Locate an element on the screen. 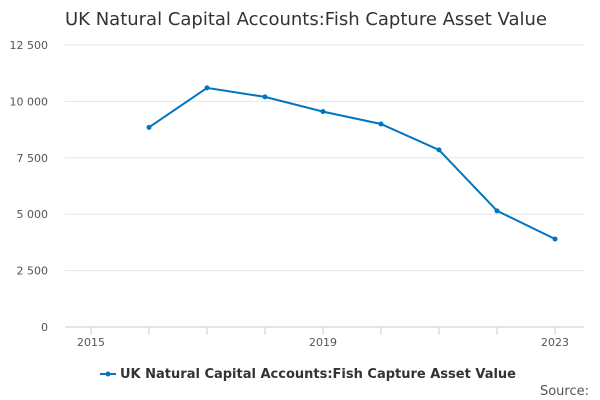 The width and height of the screenshot is (600, 400). x-axis: 2015 2019 2023 is located at coordinates (324, 337).